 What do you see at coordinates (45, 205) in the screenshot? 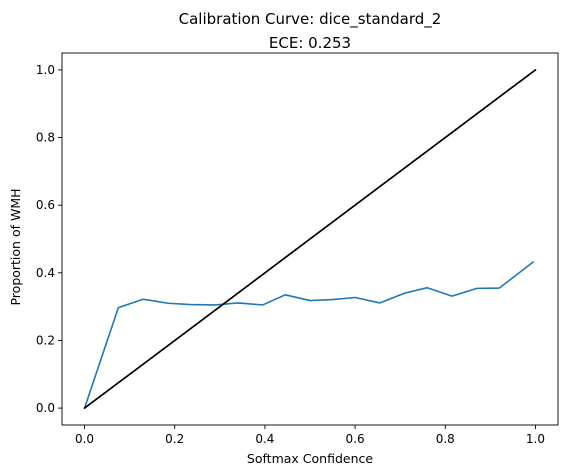
I see `y-tick-label: 0.6` at bounding box center [45, 205].